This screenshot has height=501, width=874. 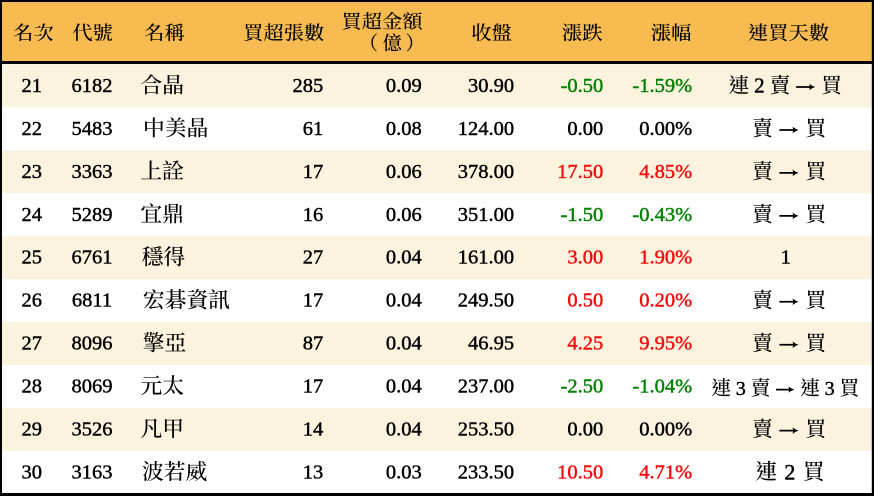 What do you see at coordinates (92, 387) in the screenshot?
I see `svg-text: 8069` at bounding box center [92, 387].